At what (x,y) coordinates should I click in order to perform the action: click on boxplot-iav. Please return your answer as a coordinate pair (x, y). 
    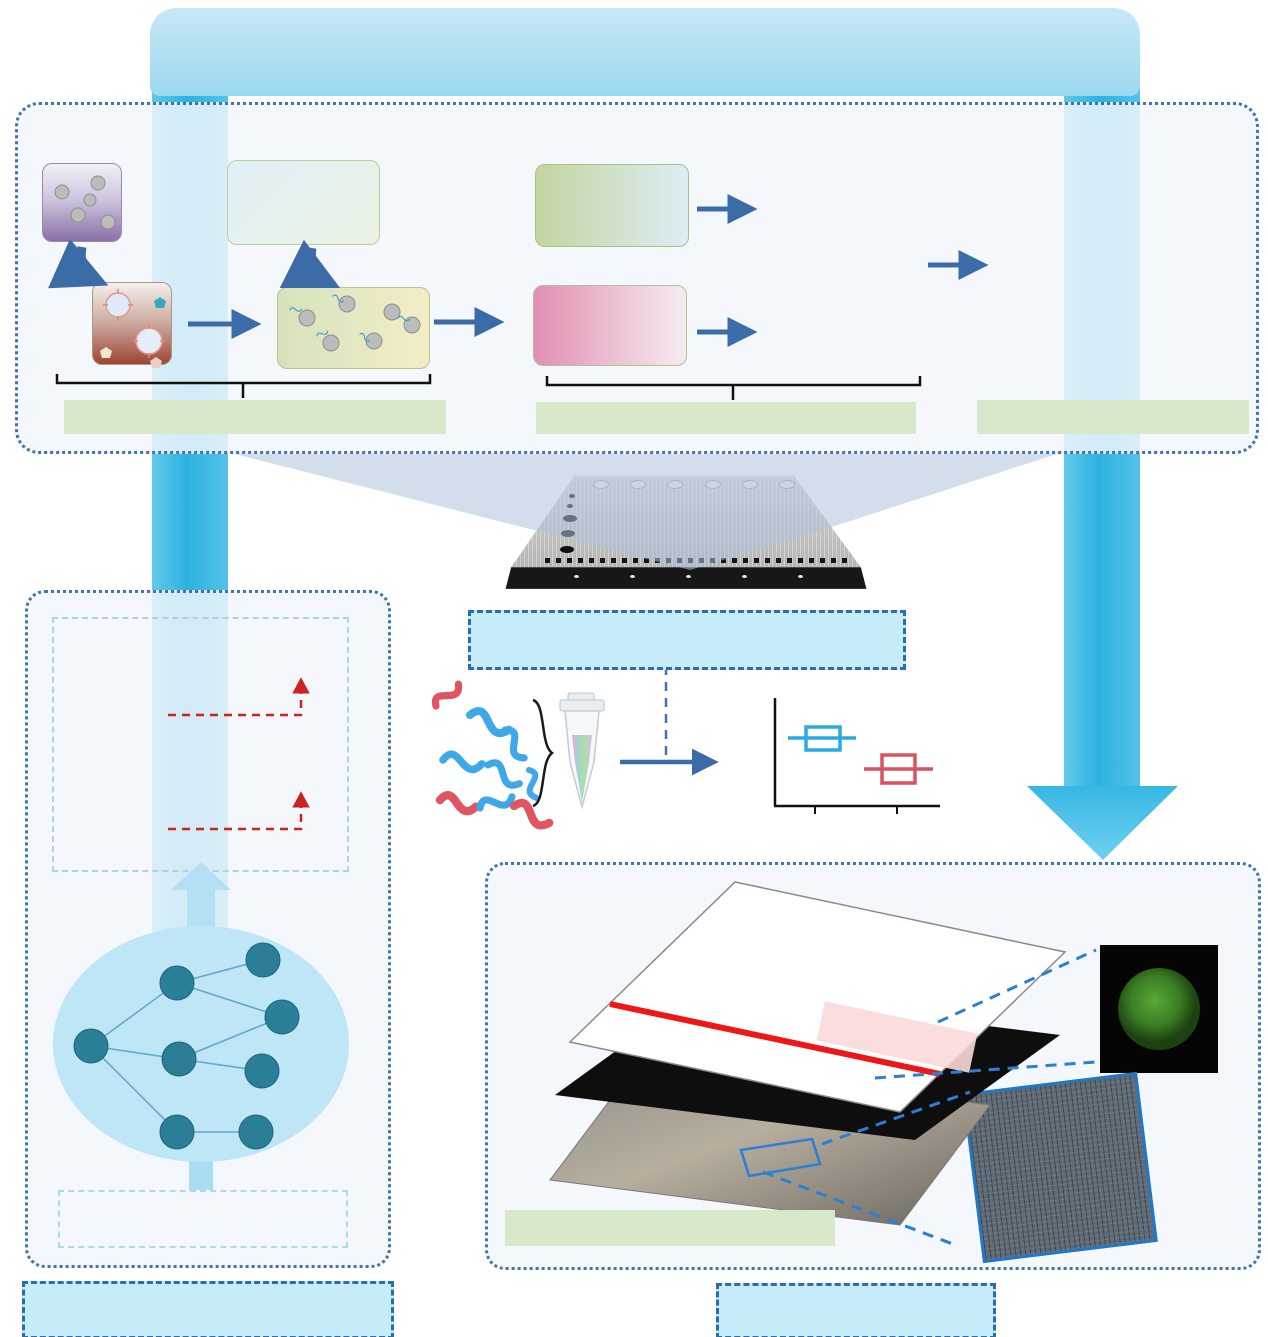
    Looking at the image, I should click on (822, 738).